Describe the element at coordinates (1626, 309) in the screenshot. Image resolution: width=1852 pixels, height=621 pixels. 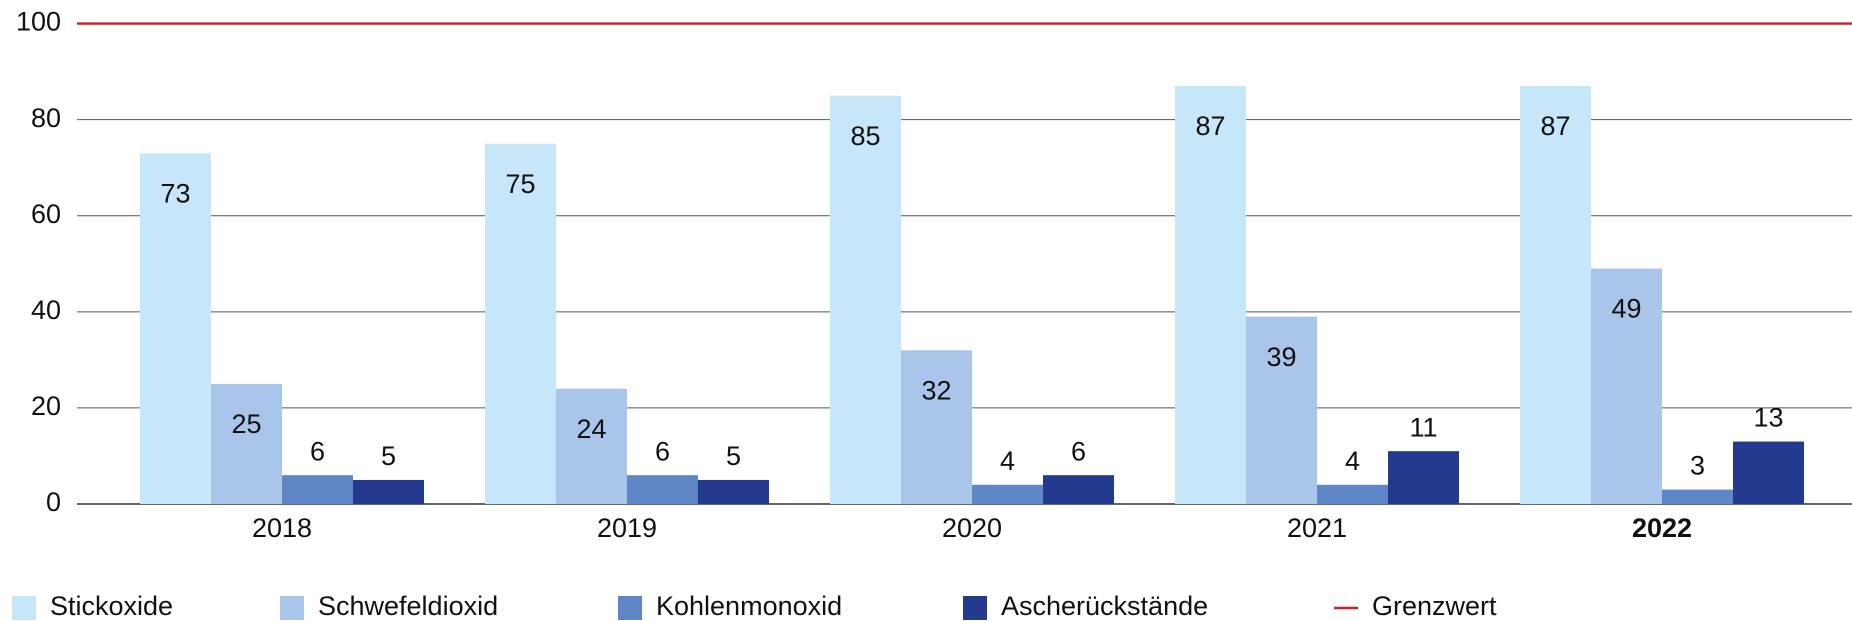
I see `data-label: 49` at that location.